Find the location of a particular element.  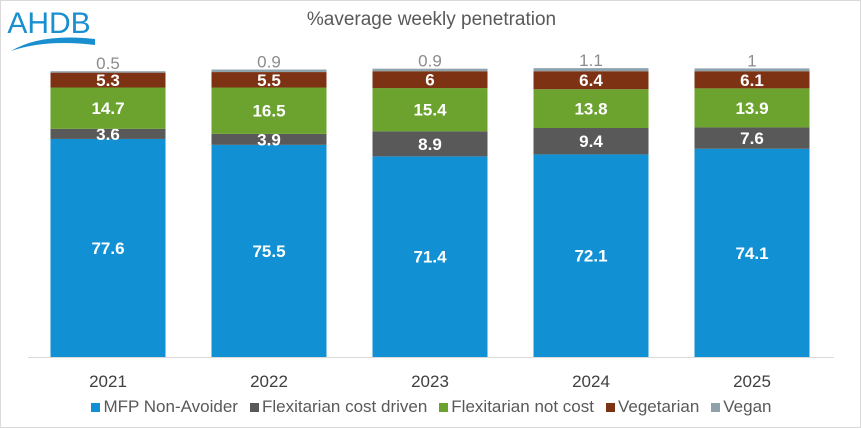

data-label: 5.3 is located at coordinates (108, 80).